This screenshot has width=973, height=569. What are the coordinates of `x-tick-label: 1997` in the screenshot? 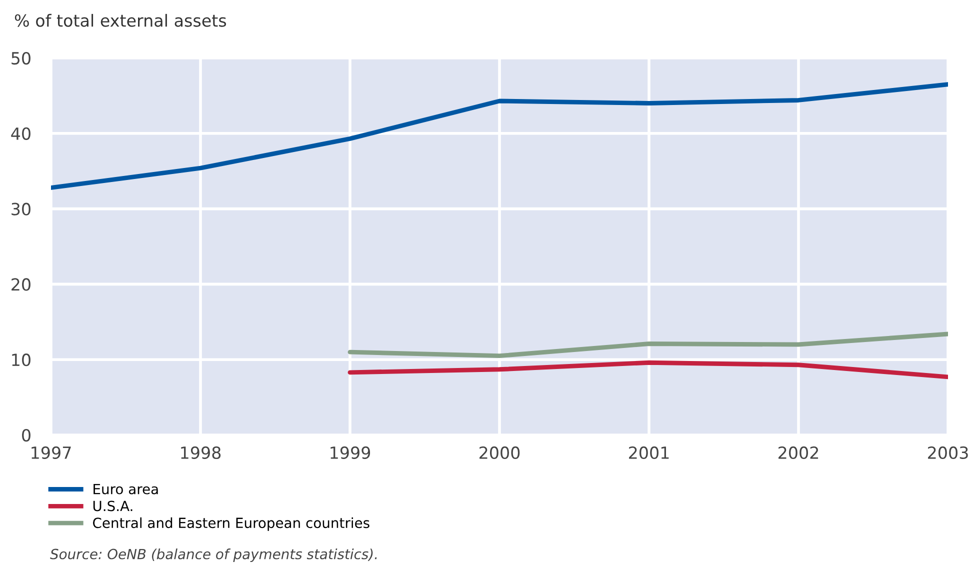 It's located at (51, 453).